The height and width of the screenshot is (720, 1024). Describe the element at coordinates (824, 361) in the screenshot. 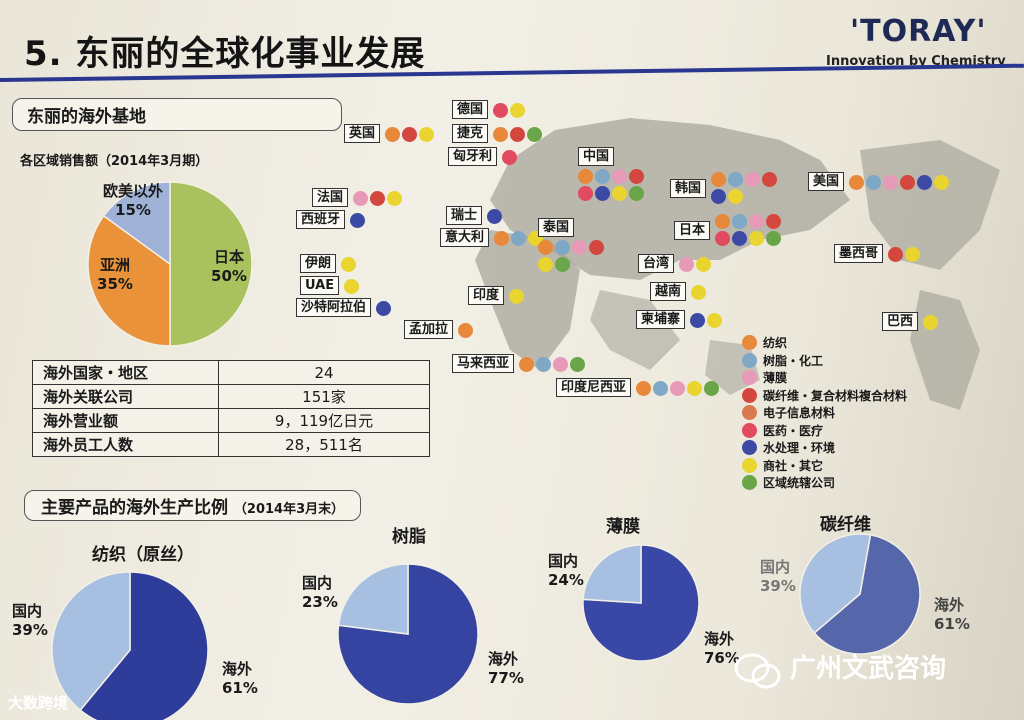

I see `legend-item-resin: 树脂・化工` at that location.